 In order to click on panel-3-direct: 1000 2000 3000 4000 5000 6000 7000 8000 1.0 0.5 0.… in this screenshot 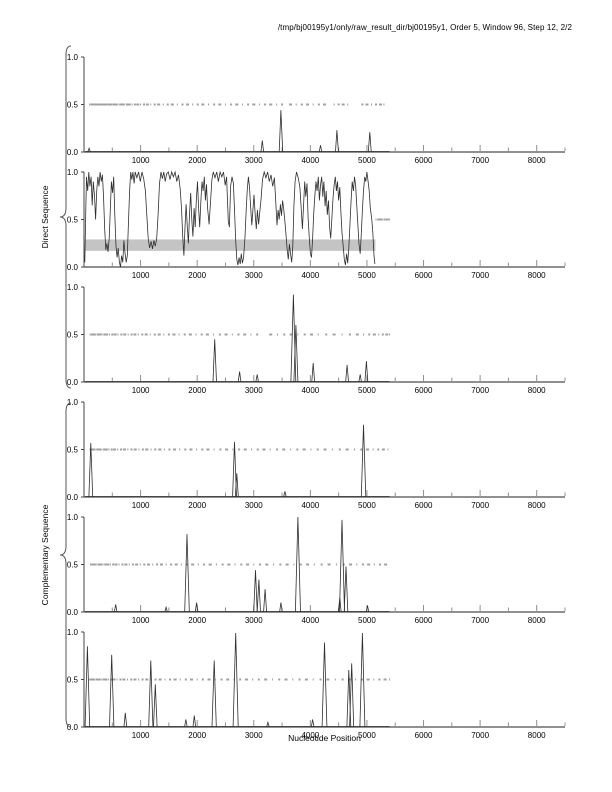, I will do `click(316, 339)`.